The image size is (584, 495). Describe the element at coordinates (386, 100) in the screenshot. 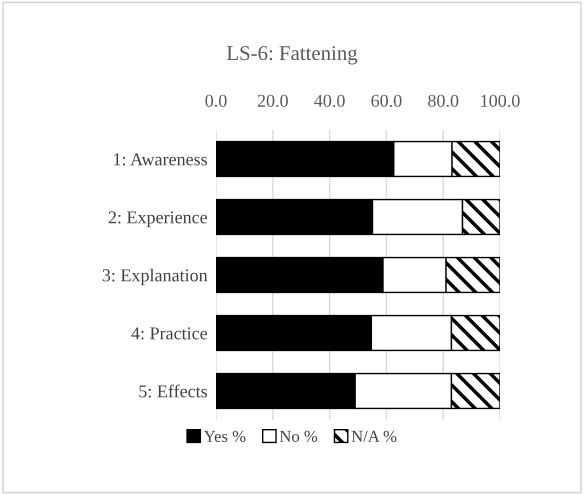

I see `x-tick-label: 60.0` at that location.